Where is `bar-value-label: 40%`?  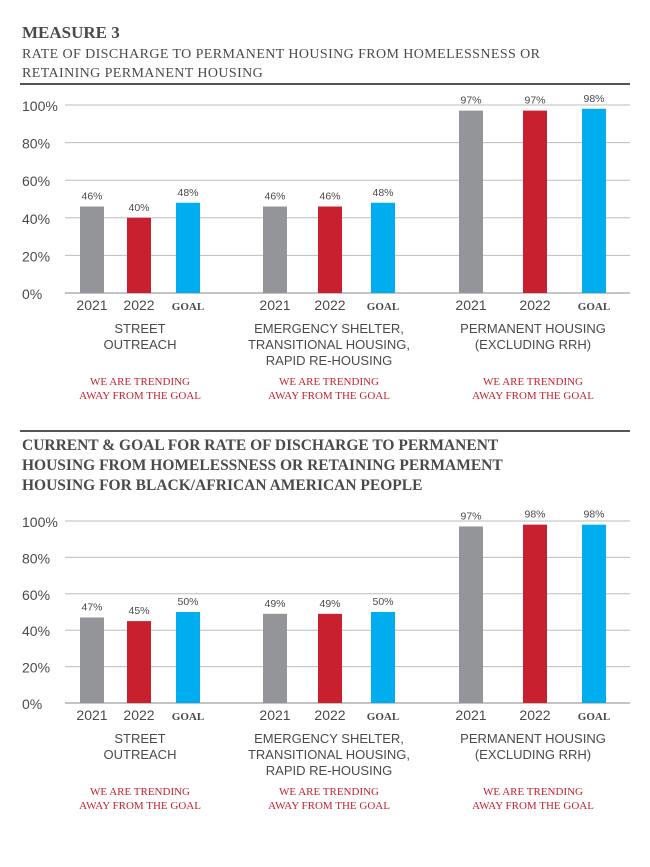 bar-value-label: 40% is located at coordinates (138, 208).